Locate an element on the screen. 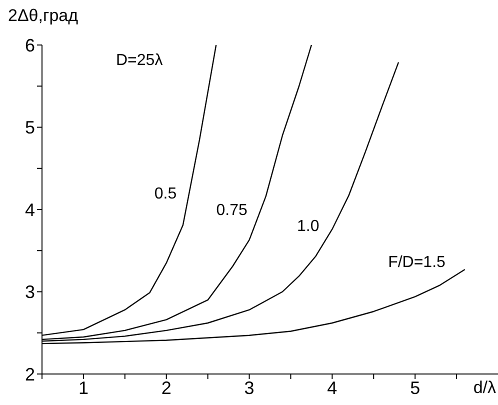 Image resolution: width=498 pixels, height=405 pixels. annotation: D=25λ is located at coordinates (139, 61).